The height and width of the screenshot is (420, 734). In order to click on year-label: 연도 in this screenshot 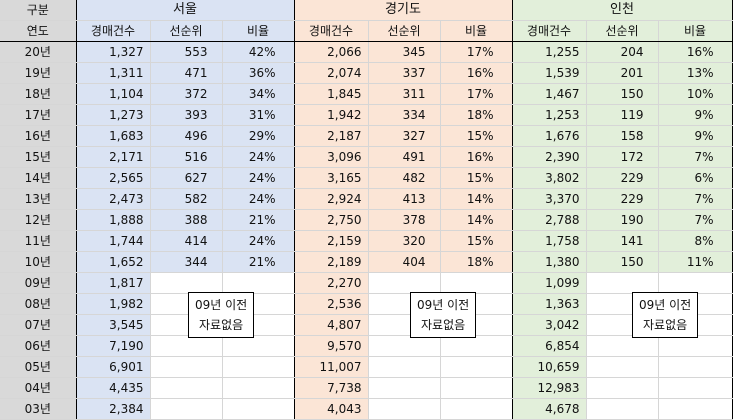, I will do `click(38, 31)`.